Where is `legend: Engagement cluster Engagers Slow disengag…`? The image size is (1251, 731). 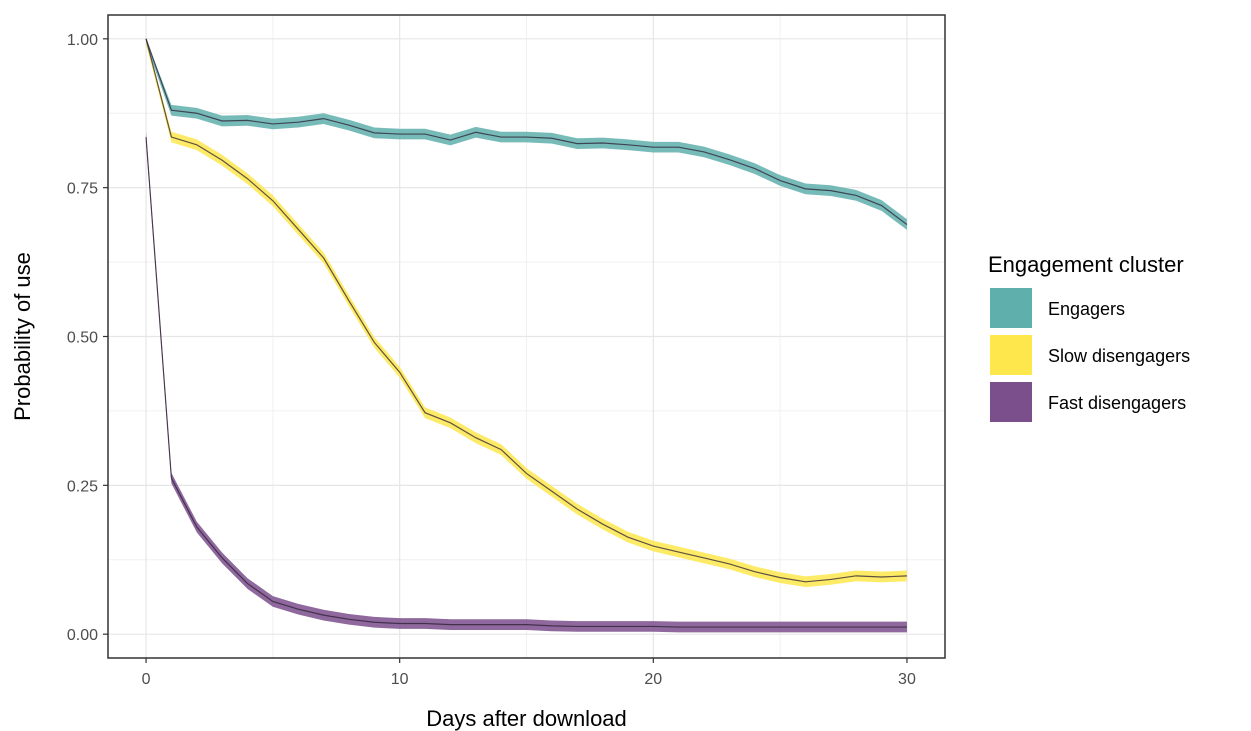
legend: Engagement cluster Engagers Slow disengag… is located at coordinates (1089, 337).